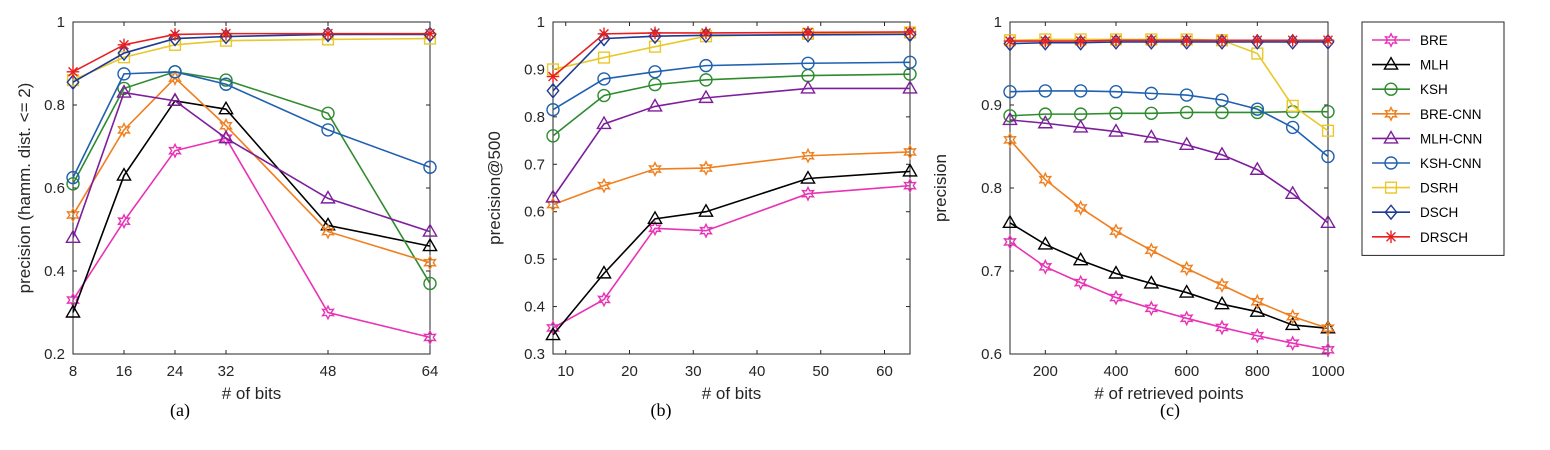 This screenshot has width=1550, height=450. I want to click on series-mlh, so click(731, 252).